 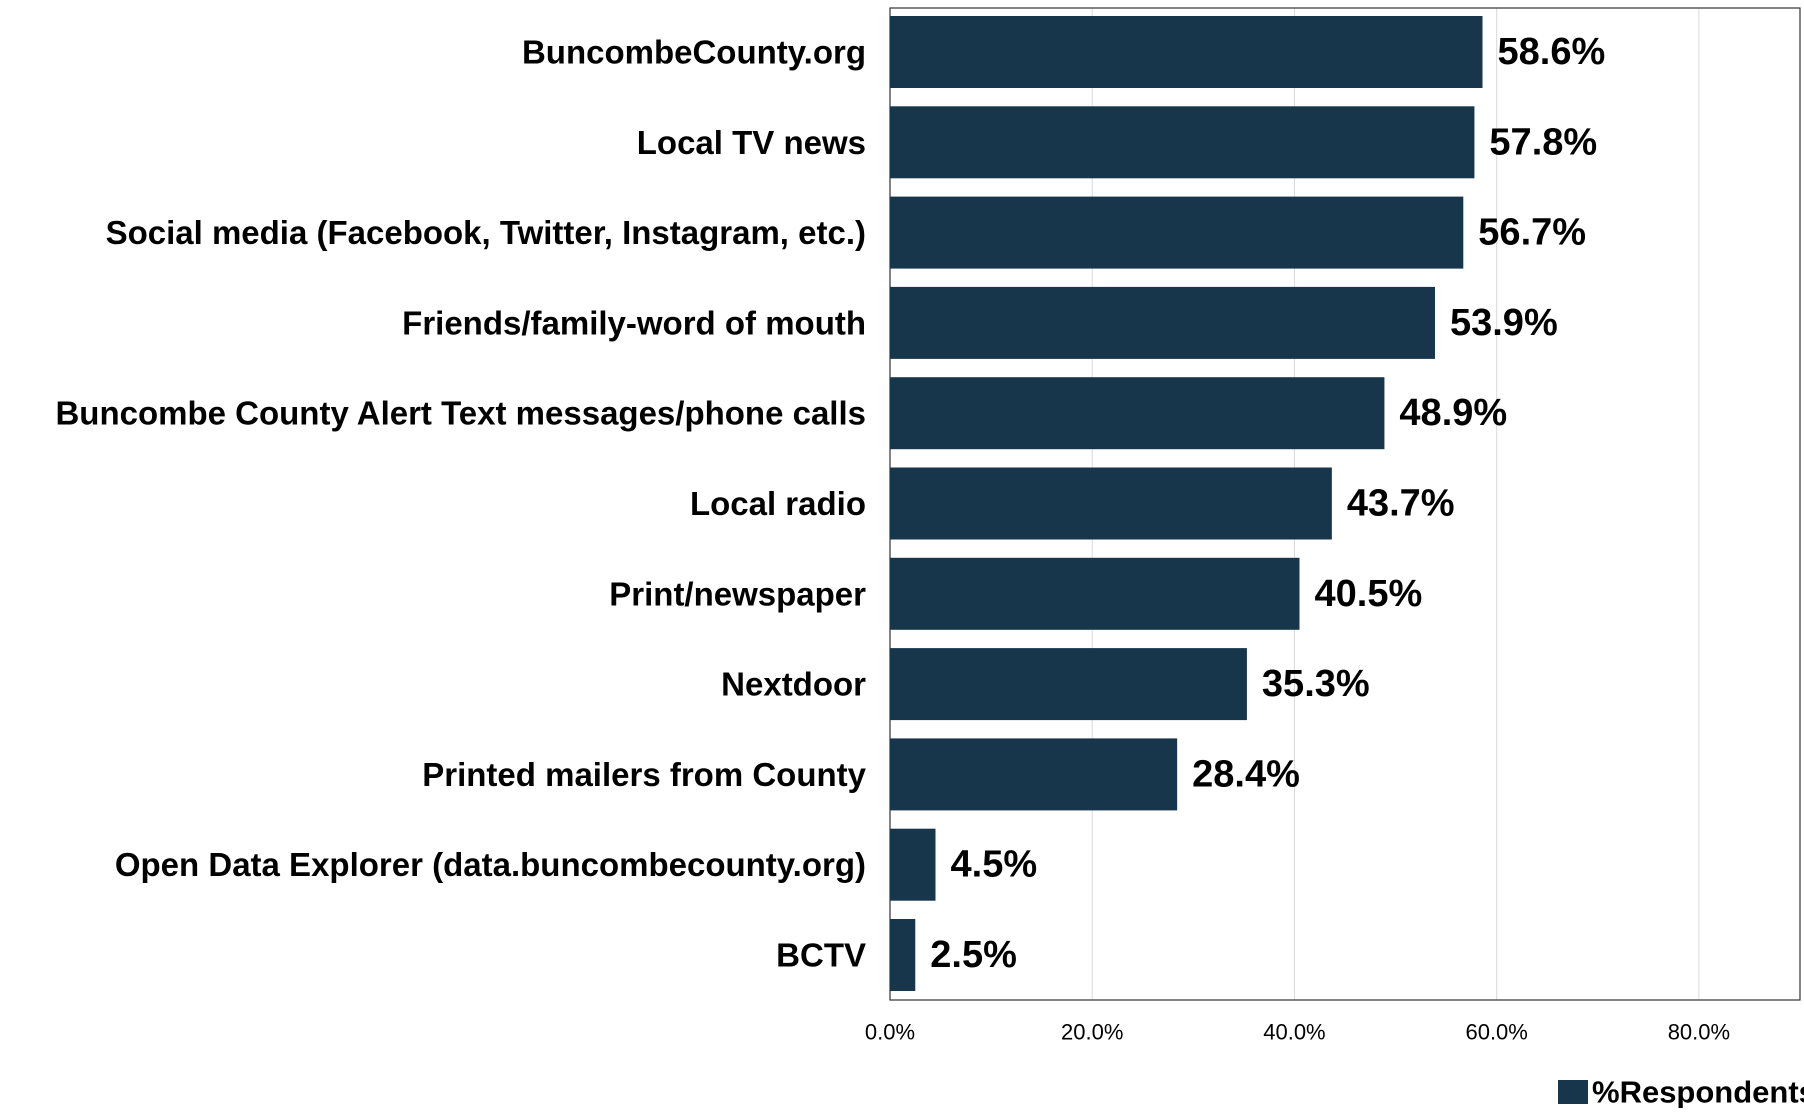 I want to click on category-label: BuncombeCounty.org, so click(x=694, y=52).